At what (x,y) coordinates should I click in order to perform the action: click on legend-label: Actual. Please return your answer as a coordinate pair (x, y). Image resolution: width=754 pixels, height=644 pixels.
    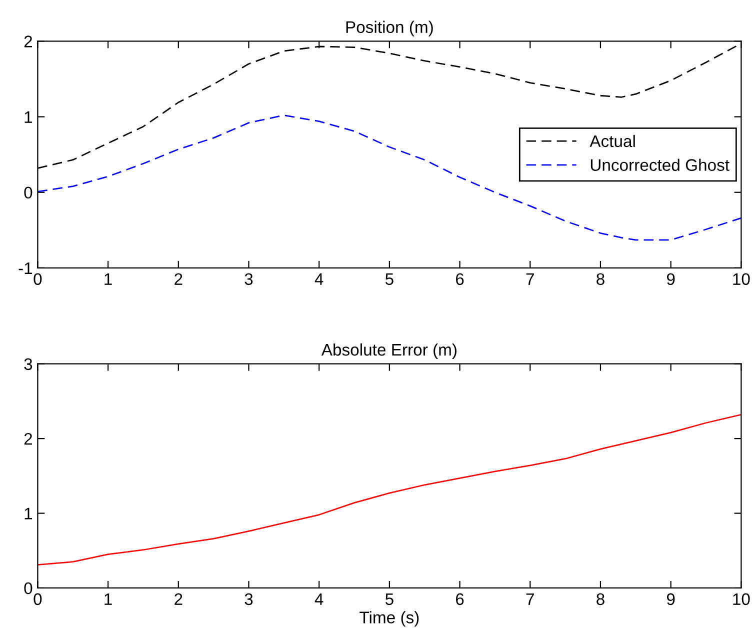
    Looking at the image, I should click on (612, 141).